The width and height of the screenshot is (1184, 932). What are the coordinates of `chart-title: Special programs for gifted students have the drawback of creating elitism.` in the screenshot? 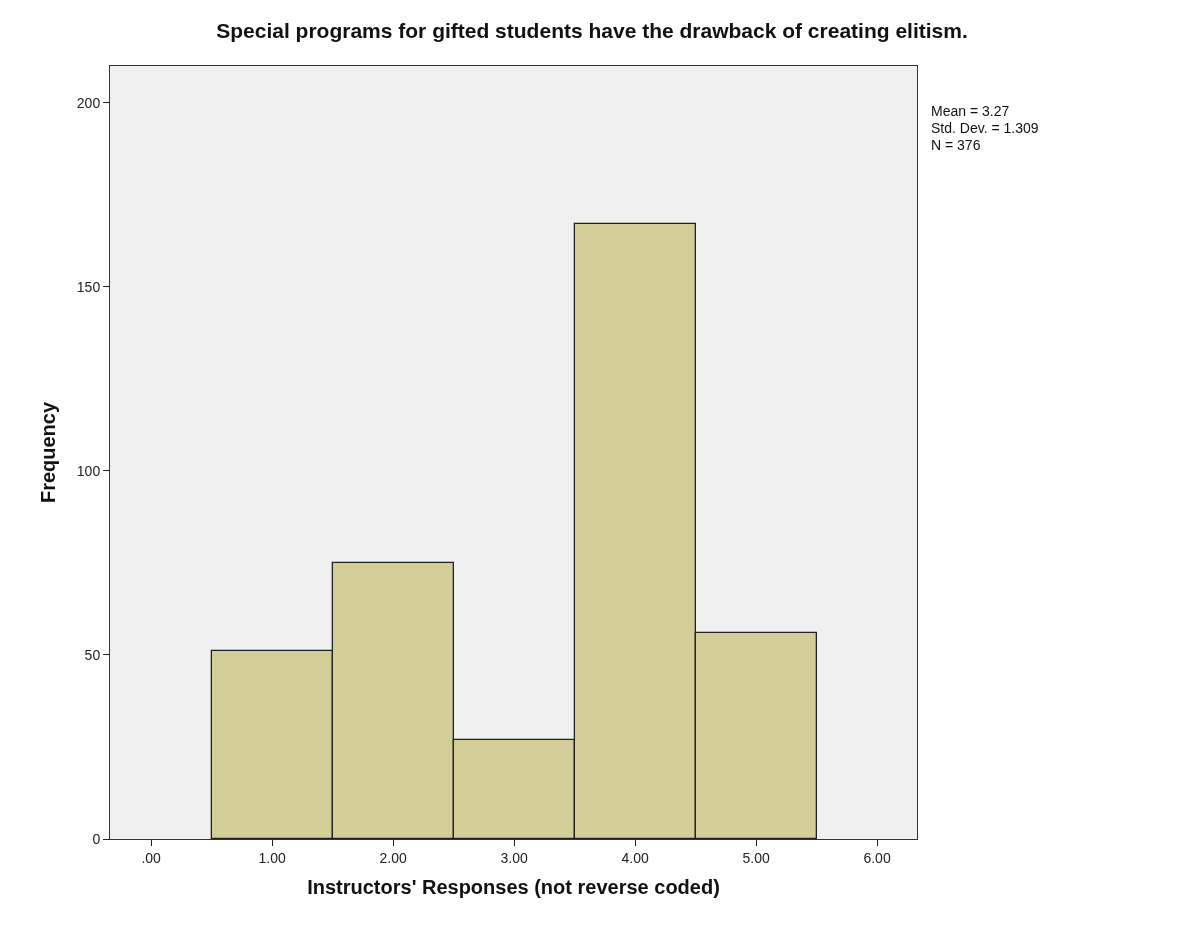 It's located at (592, 30).